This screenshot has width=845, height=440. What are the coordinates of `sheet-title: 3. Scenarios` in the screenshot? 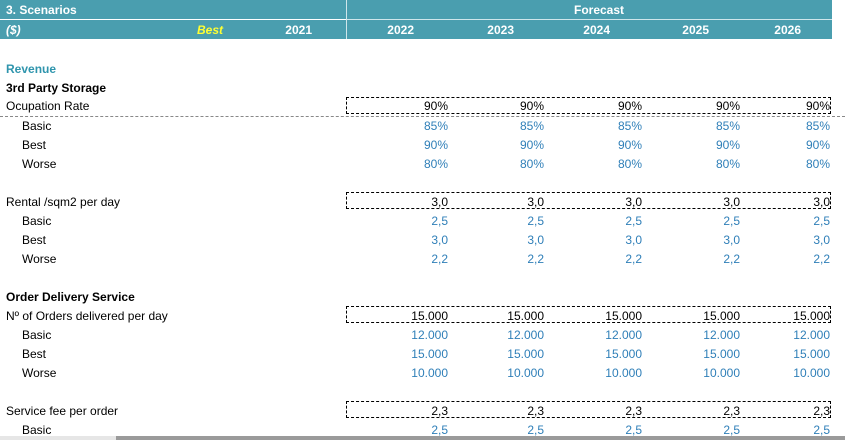 It's located at (41, 10).